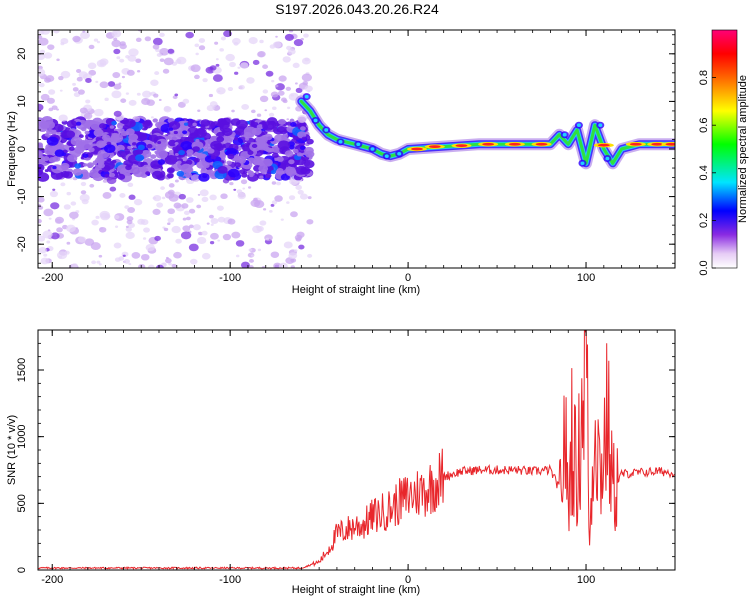 This screenshot has height=600, width=750. I want to click on colorbar-frame, so click(724, 149).